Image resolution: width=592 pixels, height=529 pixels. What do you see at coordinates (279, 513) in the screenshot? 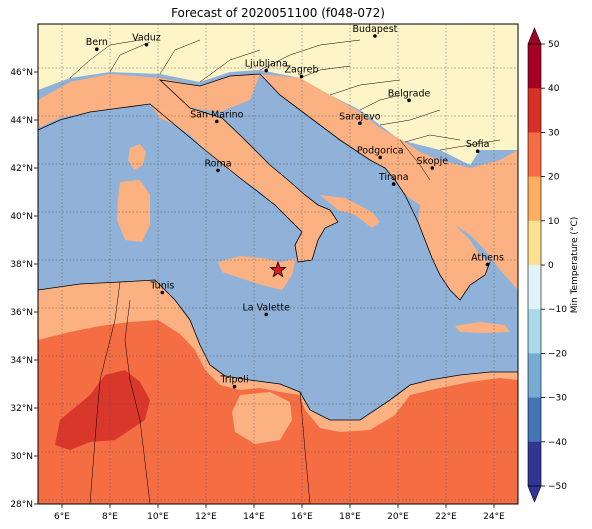
I see `longitude-ticks: 6°E 8°E 10°E 12°E 14°E 16°E 18°E 20°E 22°E 24°E` at bounding box center [279, 513].